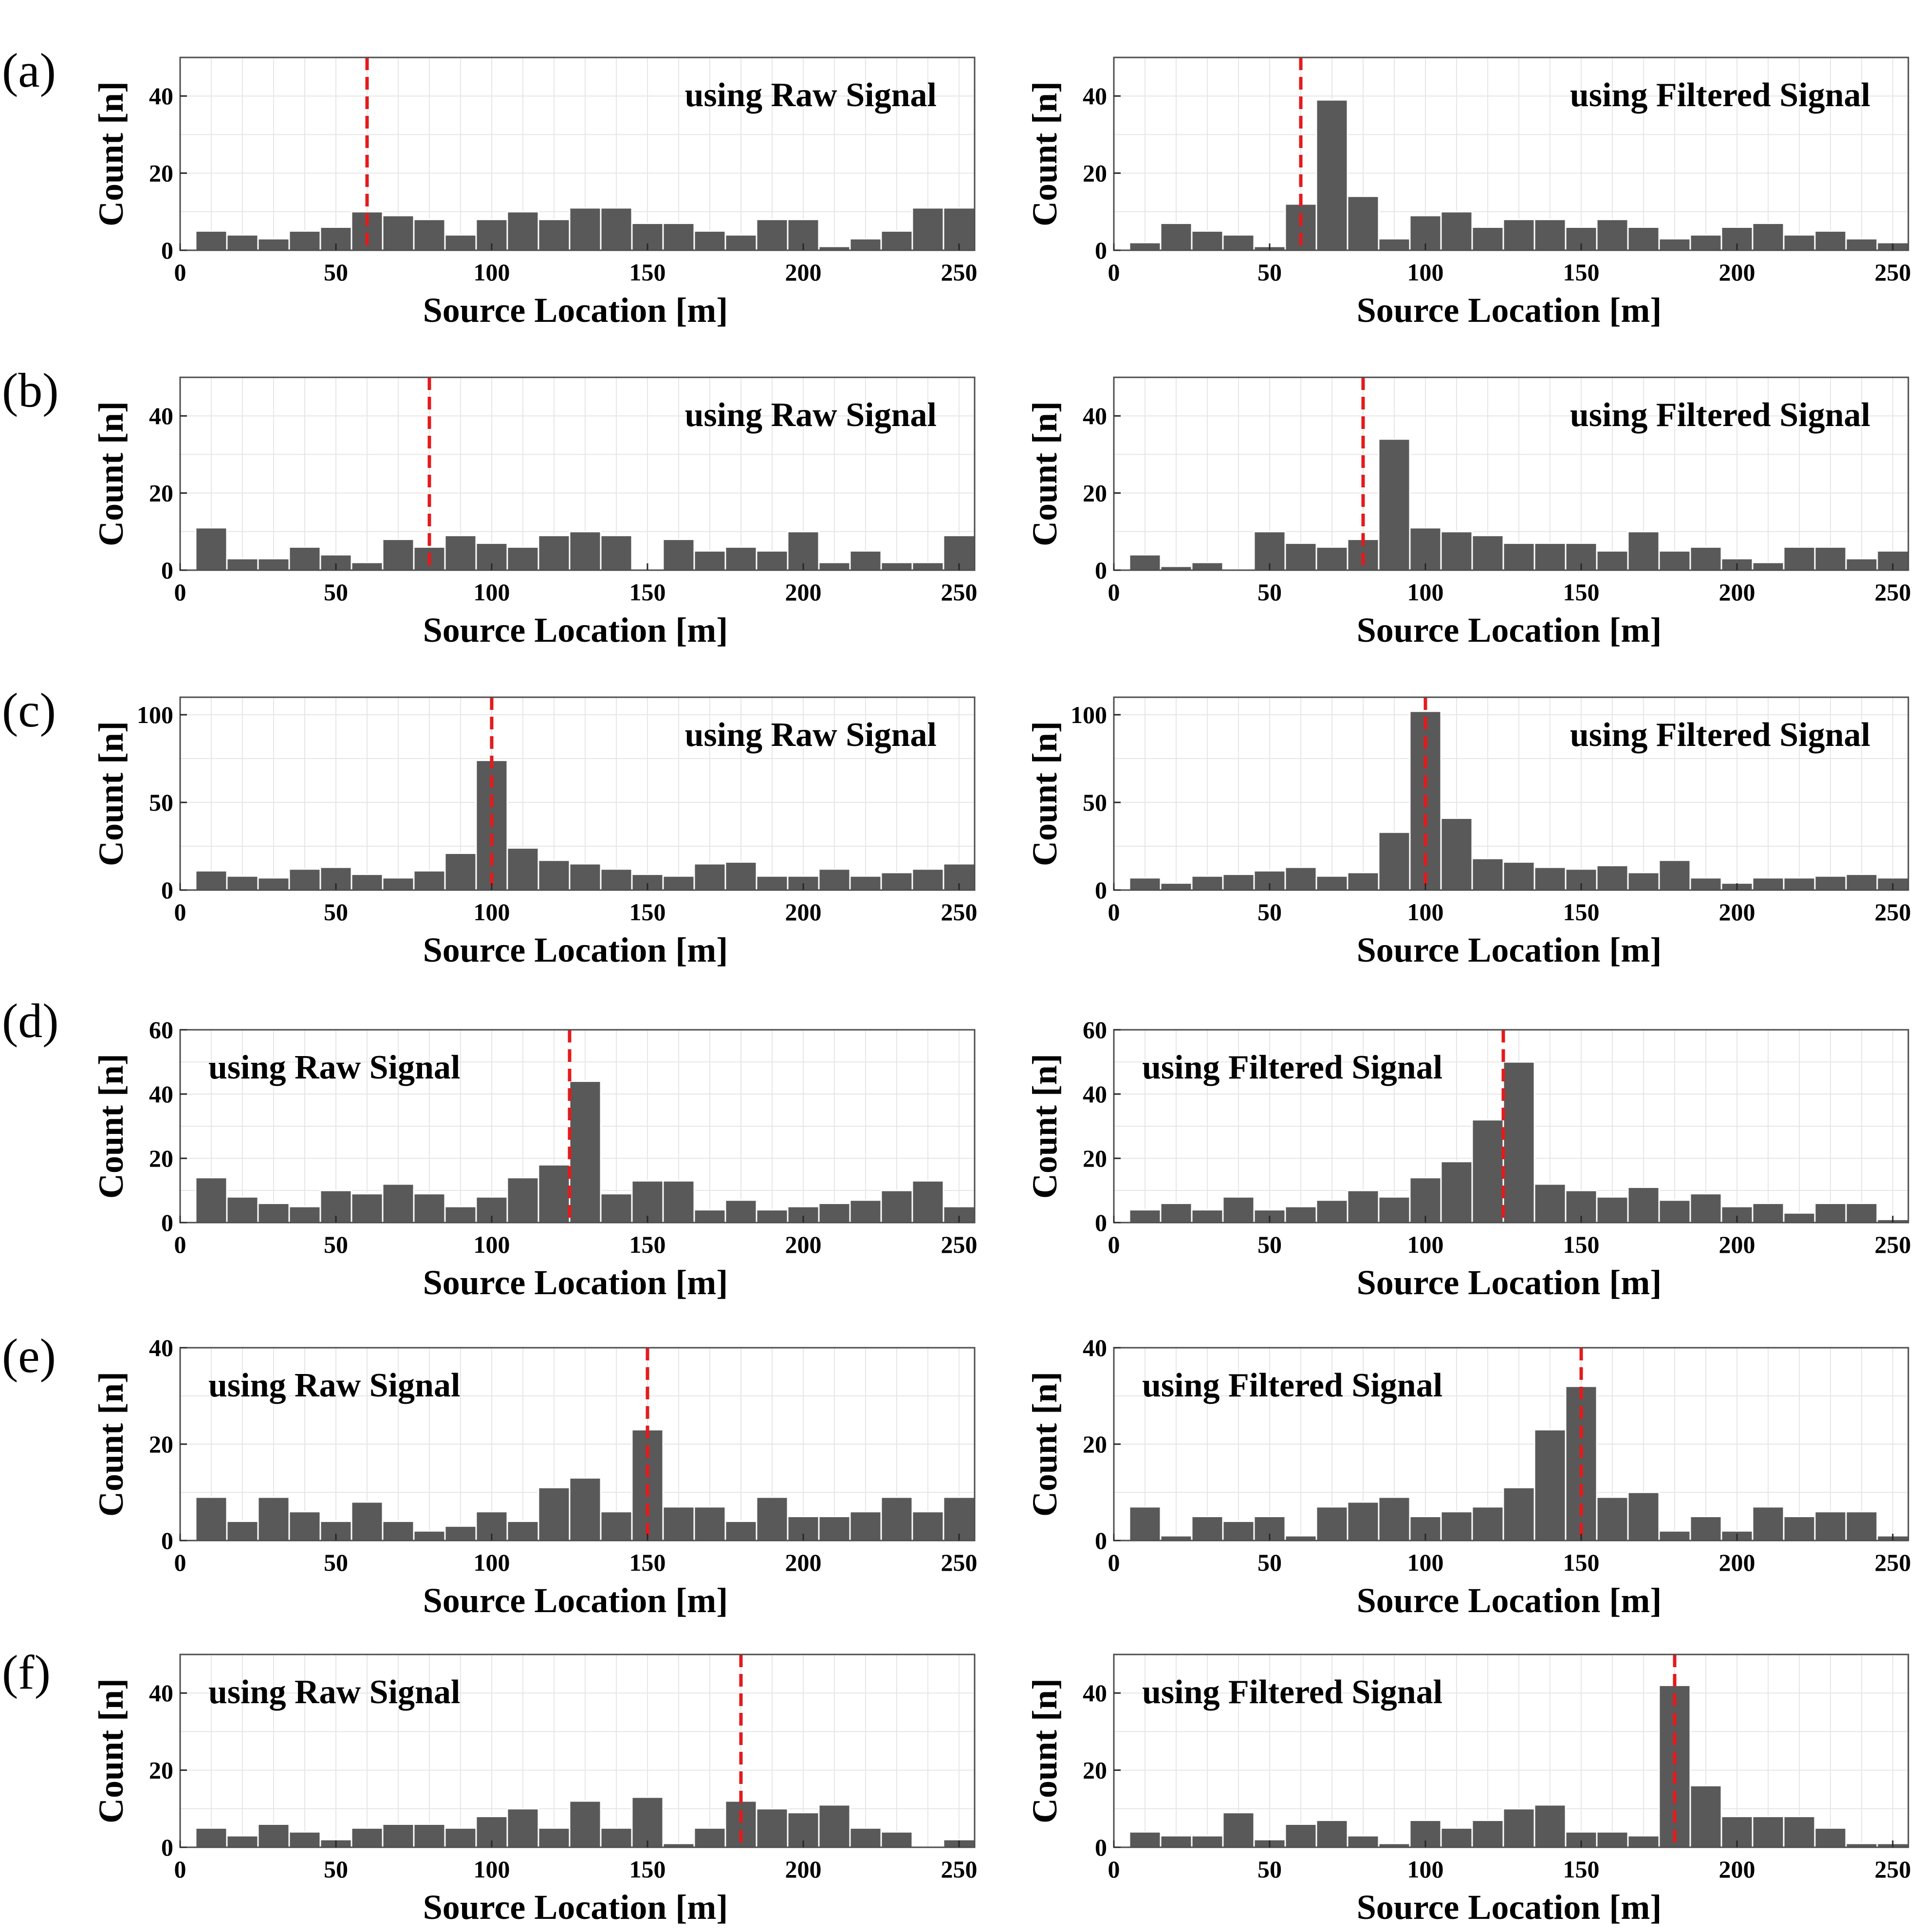 This screenshot has width=1921, height=1932. I want to click on panel-letter: (b), so click(30, 390).